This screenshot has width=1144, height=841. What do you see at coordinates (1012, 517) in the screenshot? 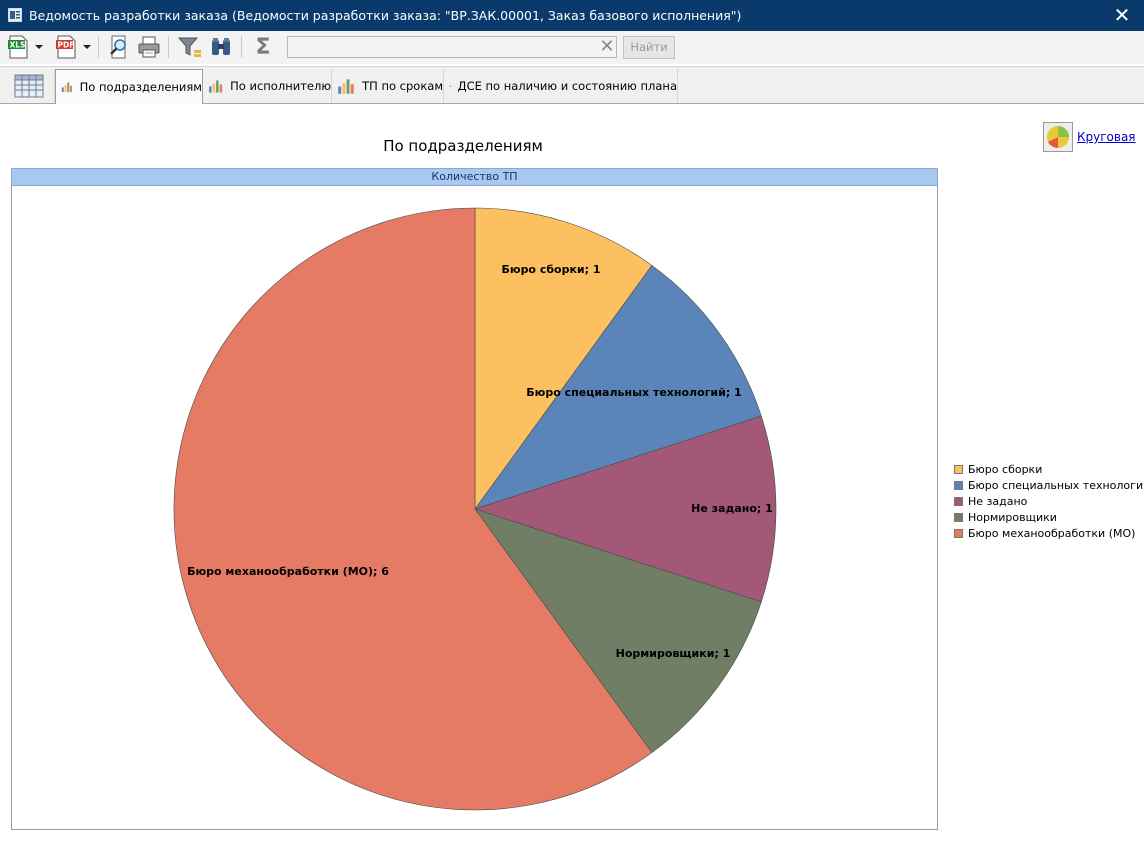
I see `legend-label: Нормировщики` at bounding box center [1012, 517].